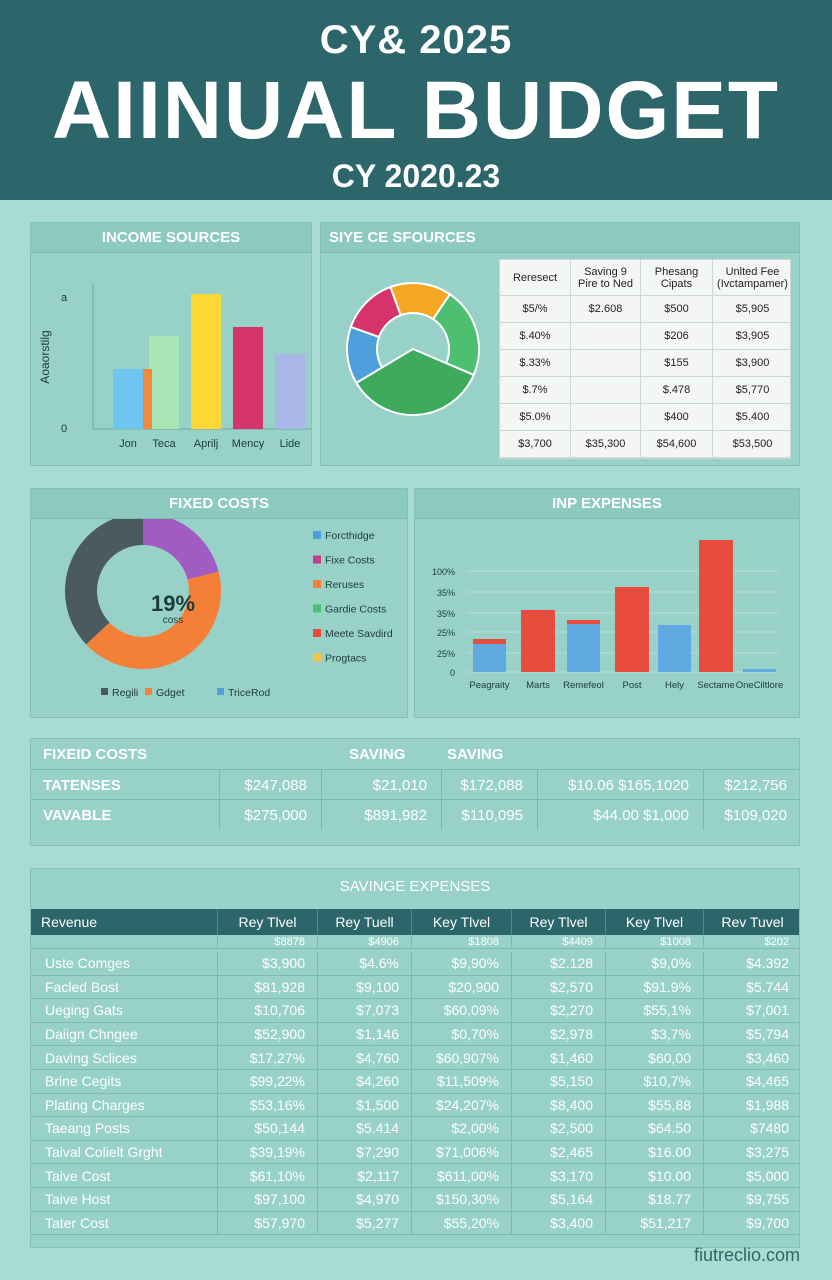 Image resolution: width=832 pixels, height=1280 pixels. What do you see at coordinates (461, 1081) in the screenshot?
I see `table-cell: $11,509%` at bounding box center [461, 1081].